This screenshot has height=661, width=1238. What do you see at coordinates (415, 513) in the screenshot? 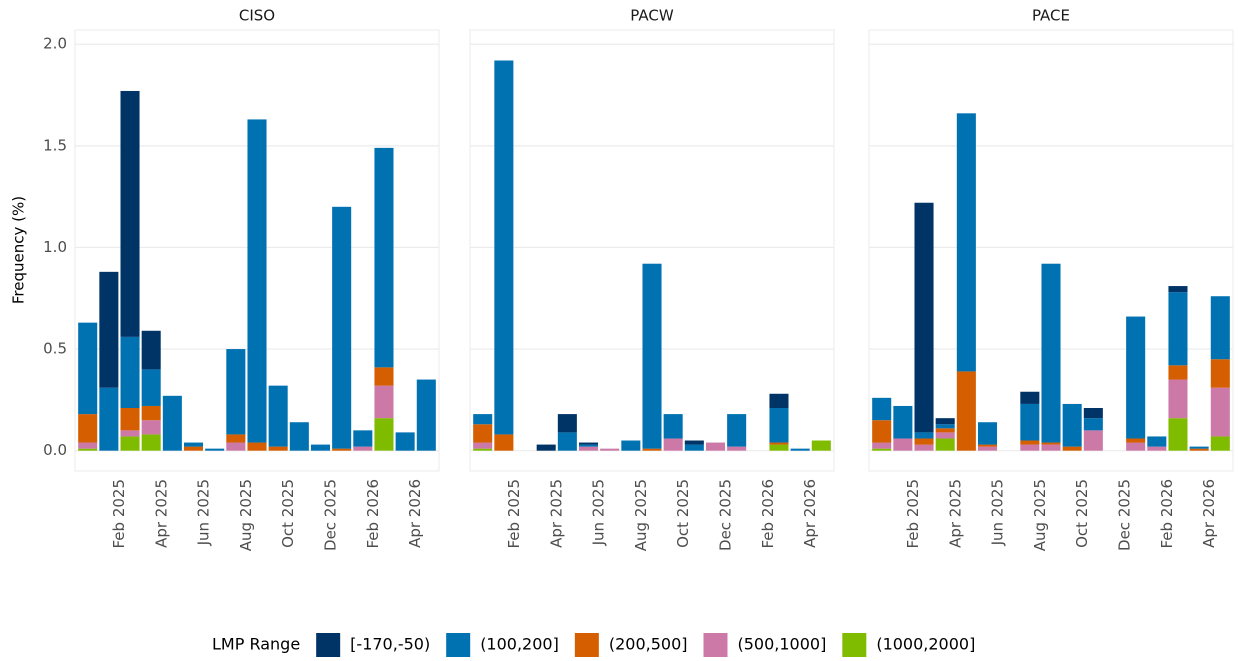
I see `x-tick-label: Apr 2026` at bounding box center [415, 513].